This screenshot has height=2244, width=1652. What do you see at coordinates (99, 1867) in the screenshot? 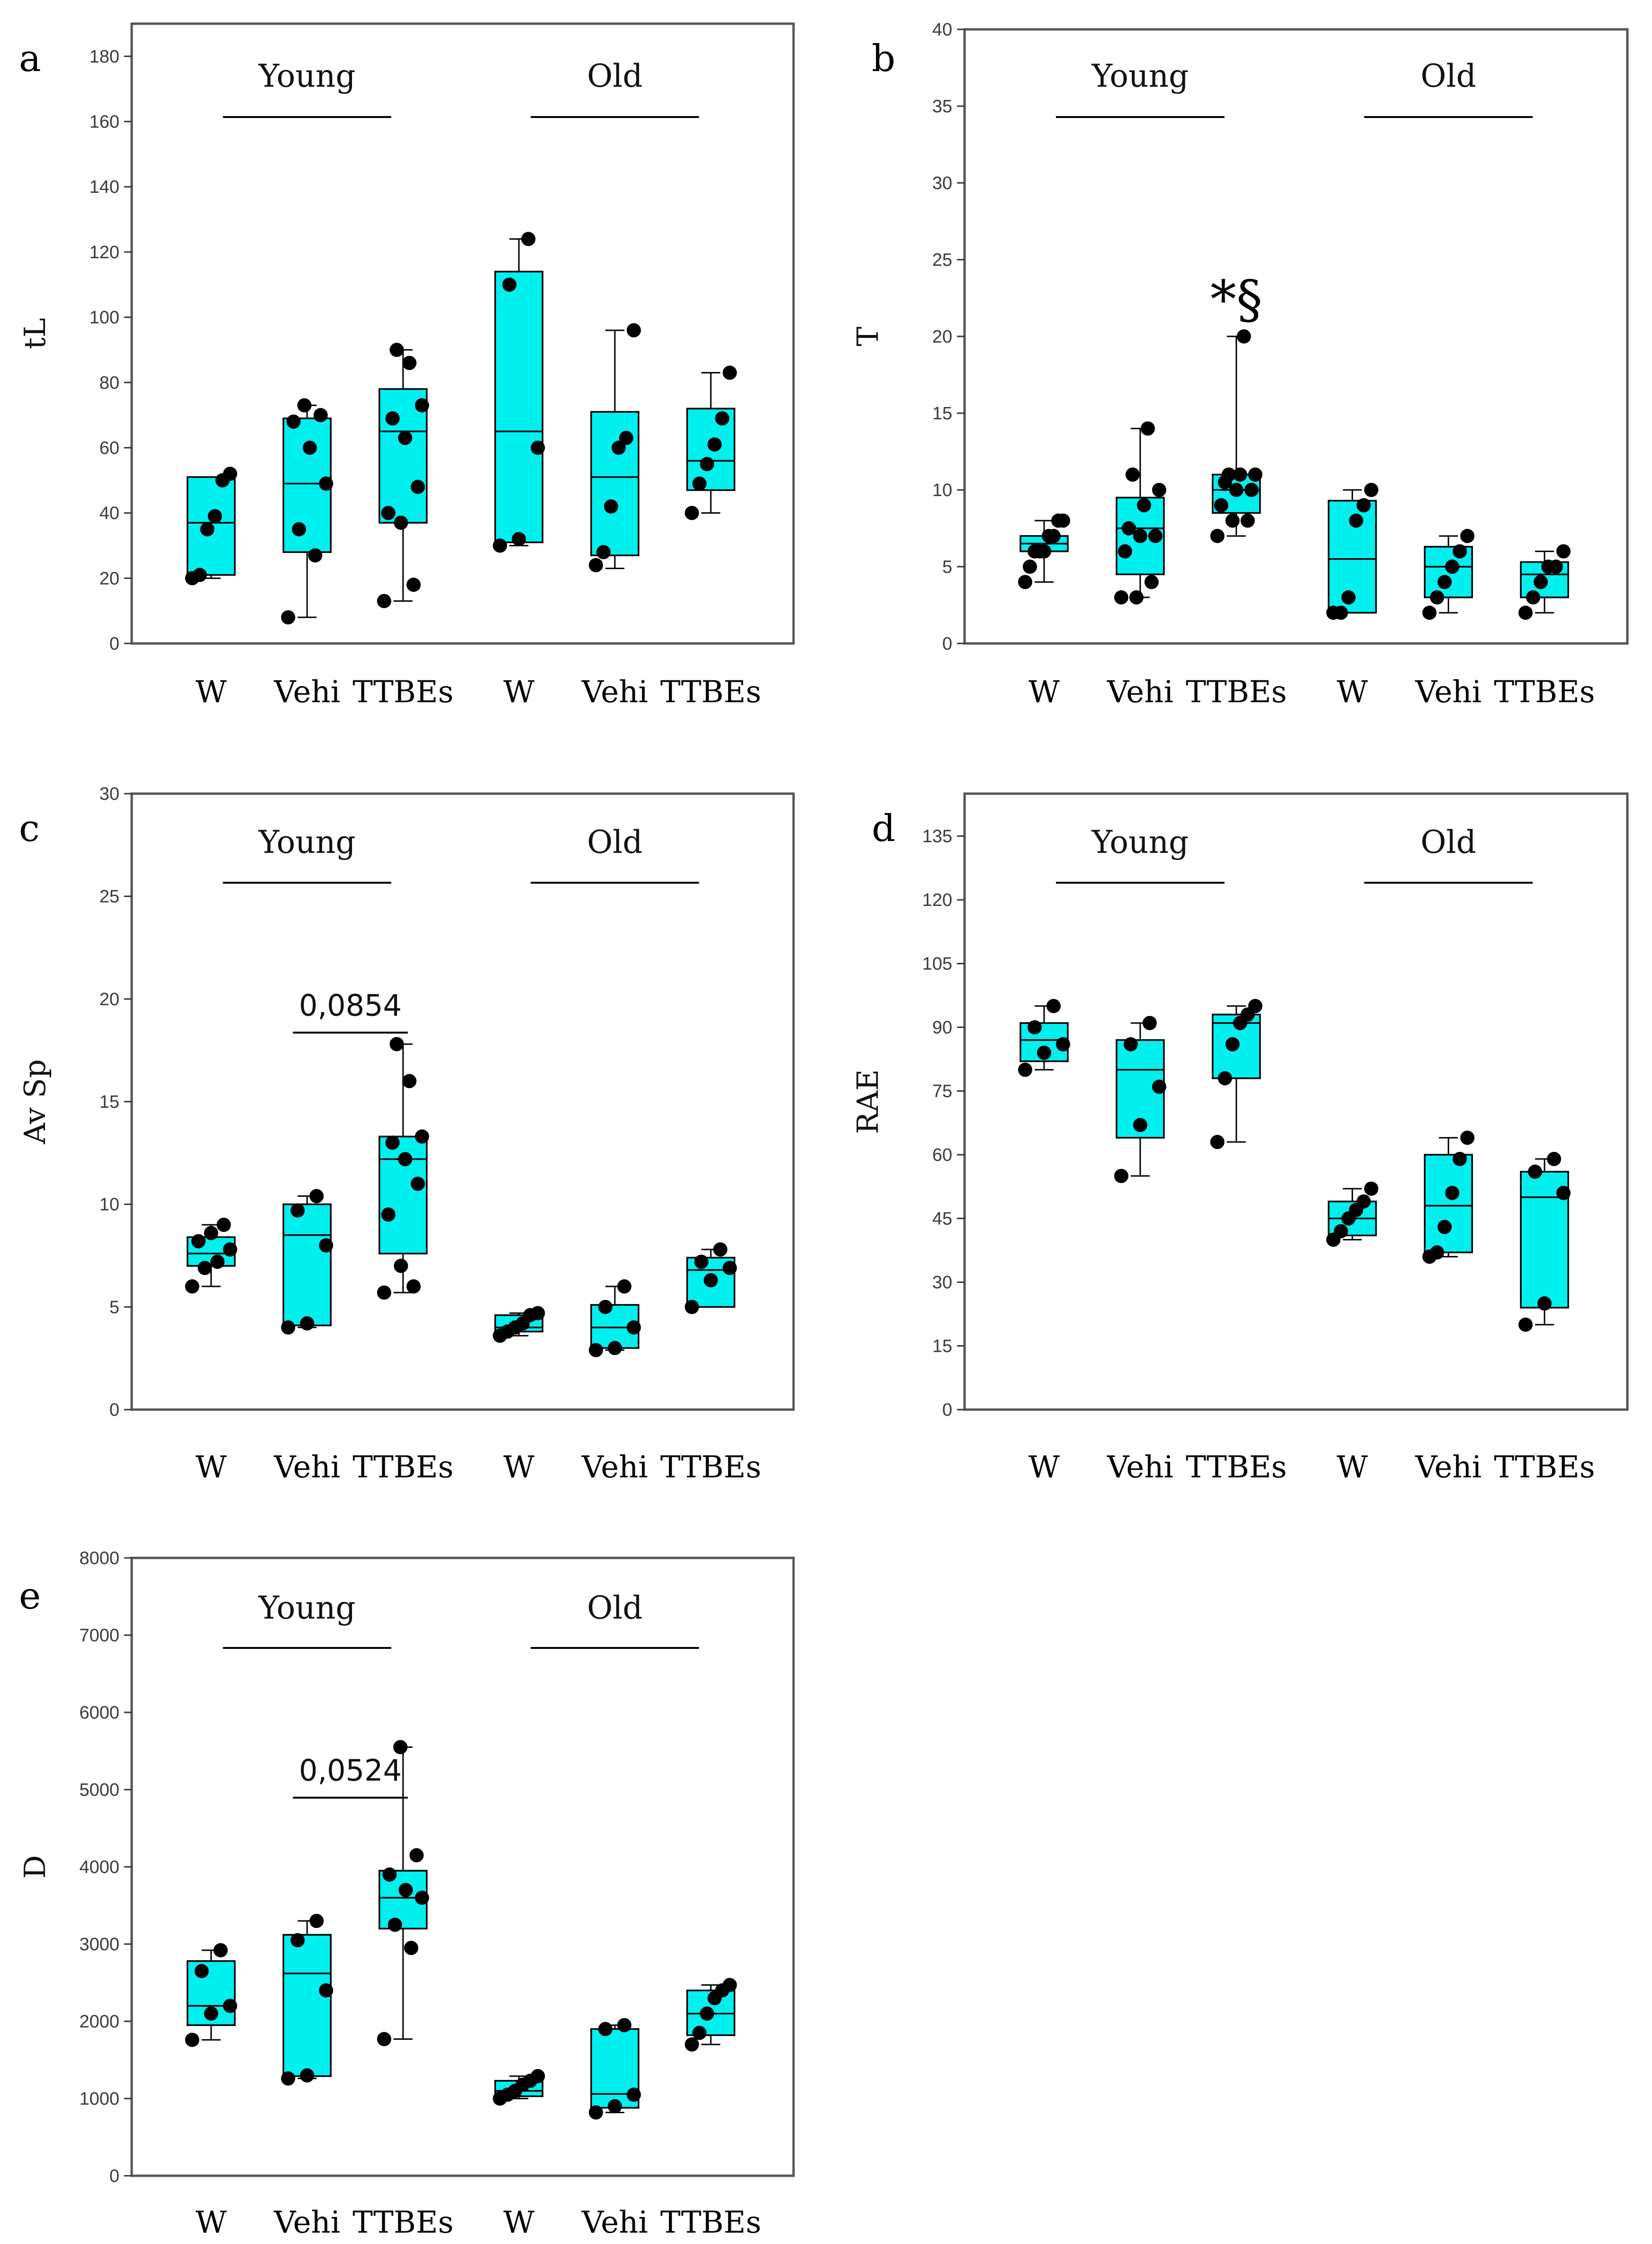
I see `y-tick-label: 4000` at bounding box center [99, 1867].